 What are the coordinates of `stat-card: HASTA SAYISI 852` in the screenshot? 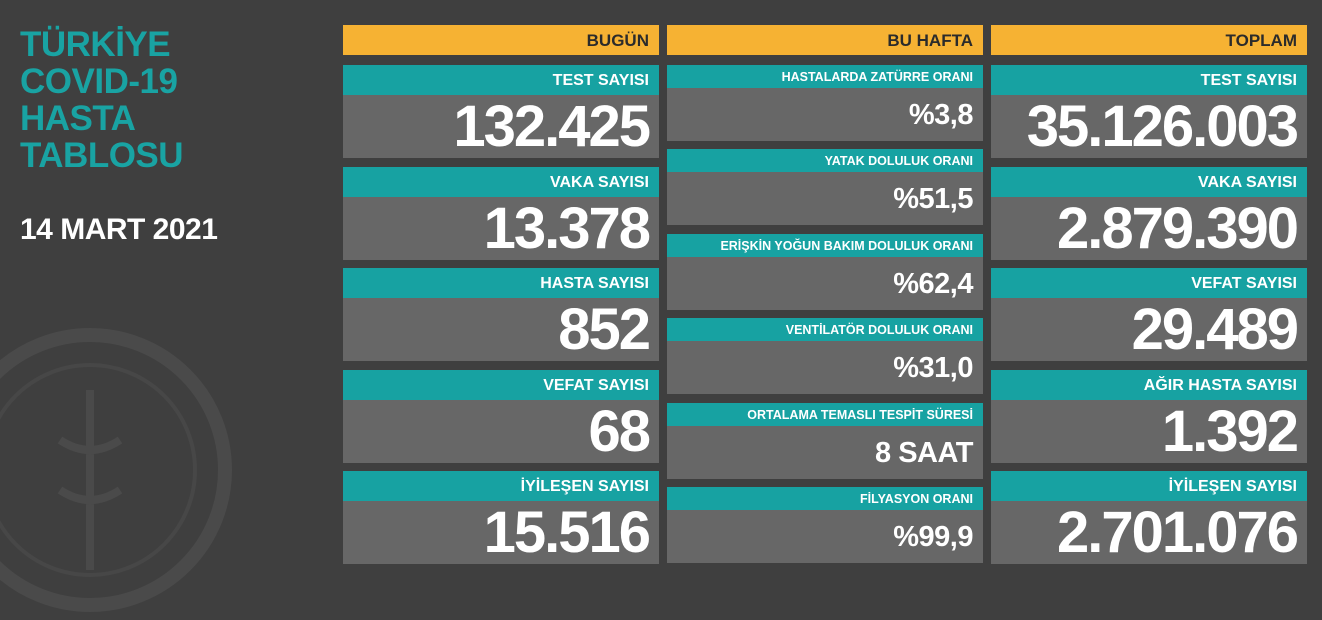 It's located at (501, 315).